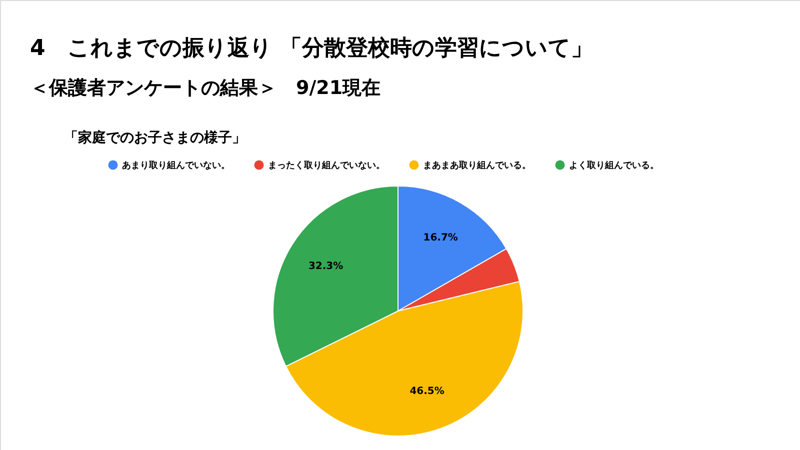 This screenshot has height=450, width=800. I want to click on legend-label: まったく取り組んでいない。, so click(326, 165).